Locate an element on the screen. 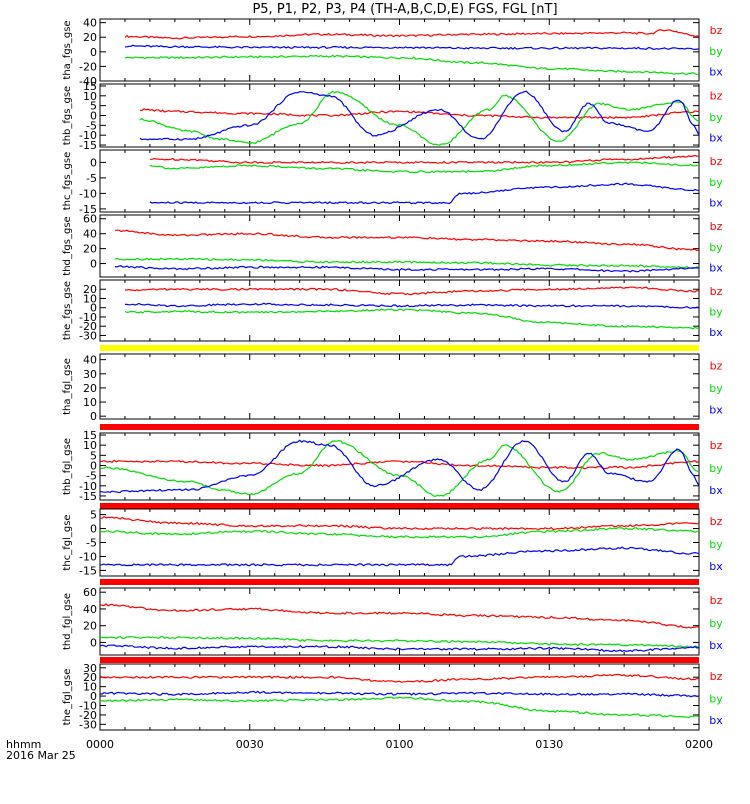 This screenshot has height=804, width=750. y-axis-label: thb_fgs_gse is located at coordinates (67, 115).